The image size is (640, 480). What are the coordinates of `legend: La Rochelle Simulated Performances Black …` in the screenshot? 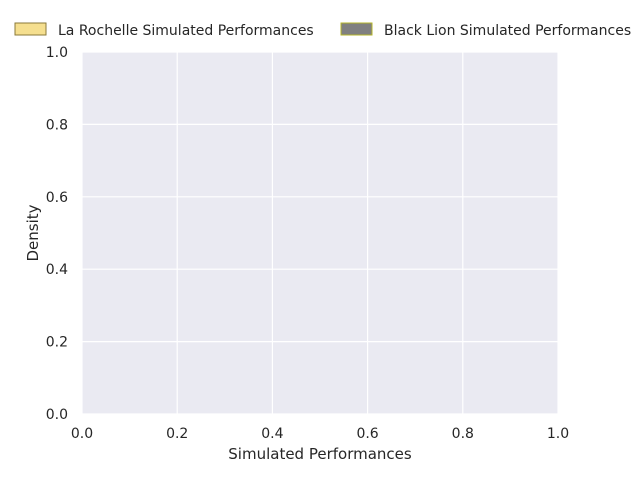 It's located at (322, 30).